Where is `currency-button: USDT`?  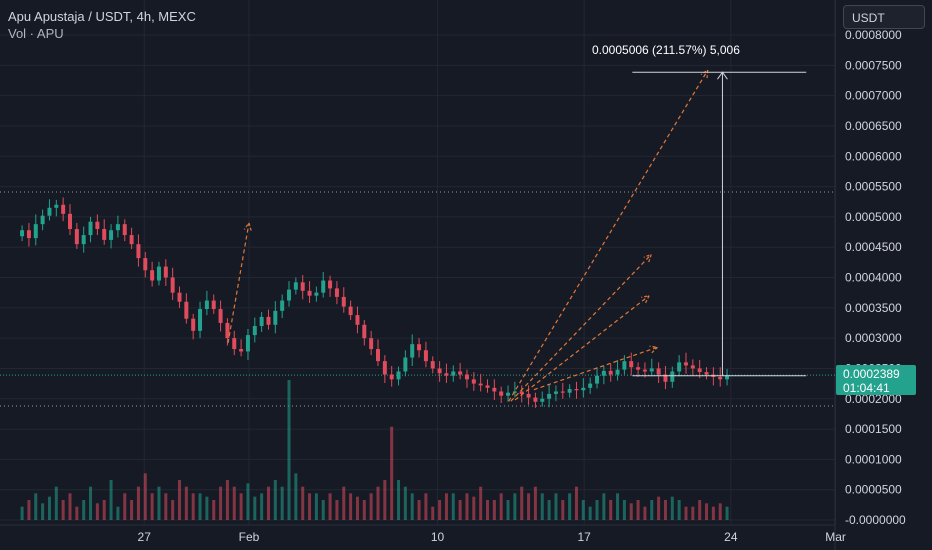 currency-button: USDT is located at coordinates (884, 17).